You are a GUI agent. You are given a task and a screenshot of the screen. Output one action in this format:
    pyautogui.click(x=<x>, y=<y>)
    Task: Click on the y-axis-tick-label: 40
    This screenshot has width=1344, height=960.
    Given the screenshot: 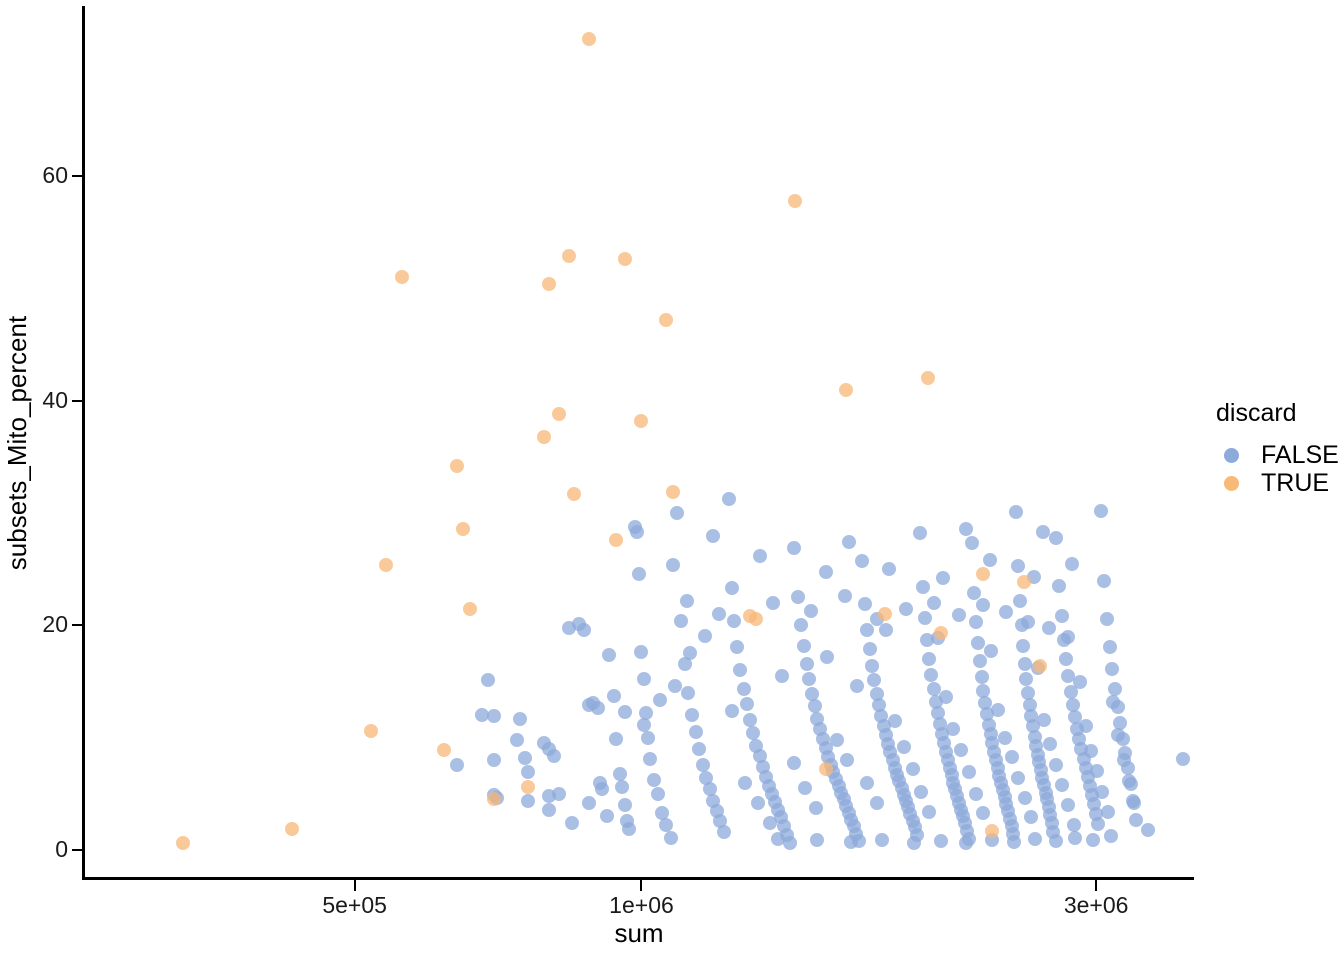 What is the action you would take?
    pyautogui.click(x=55, y=399)
    